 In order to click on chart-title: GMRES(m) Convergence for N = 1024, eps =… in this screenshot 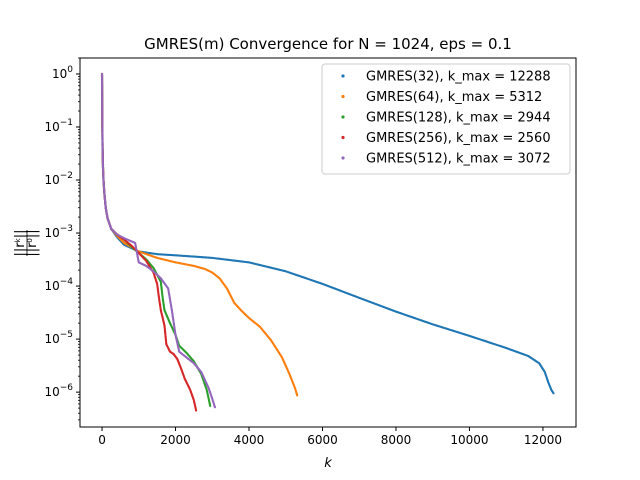, I will do `click(328, 44)`.